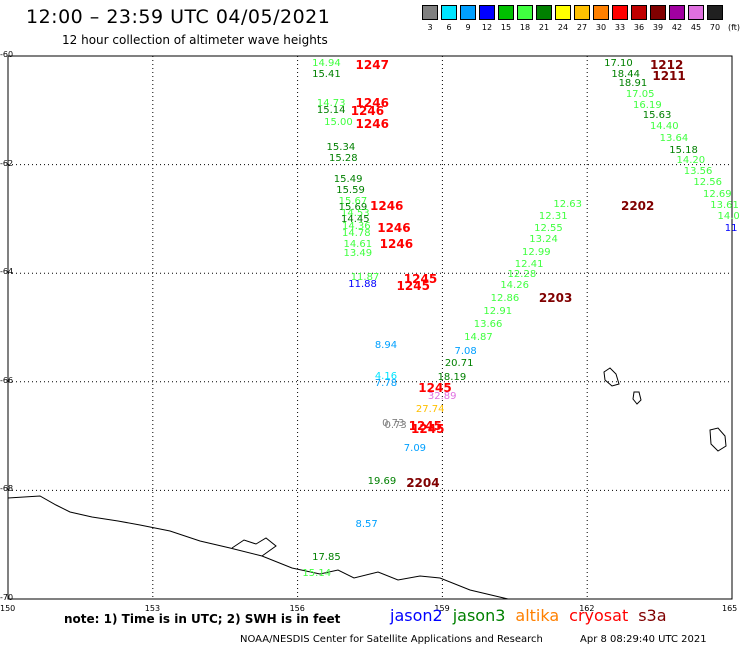 The image size is (740, 650). Describe the element at coordinates (372, 64) in the screenshot. I see `pass-time-label: 1247` at that location.